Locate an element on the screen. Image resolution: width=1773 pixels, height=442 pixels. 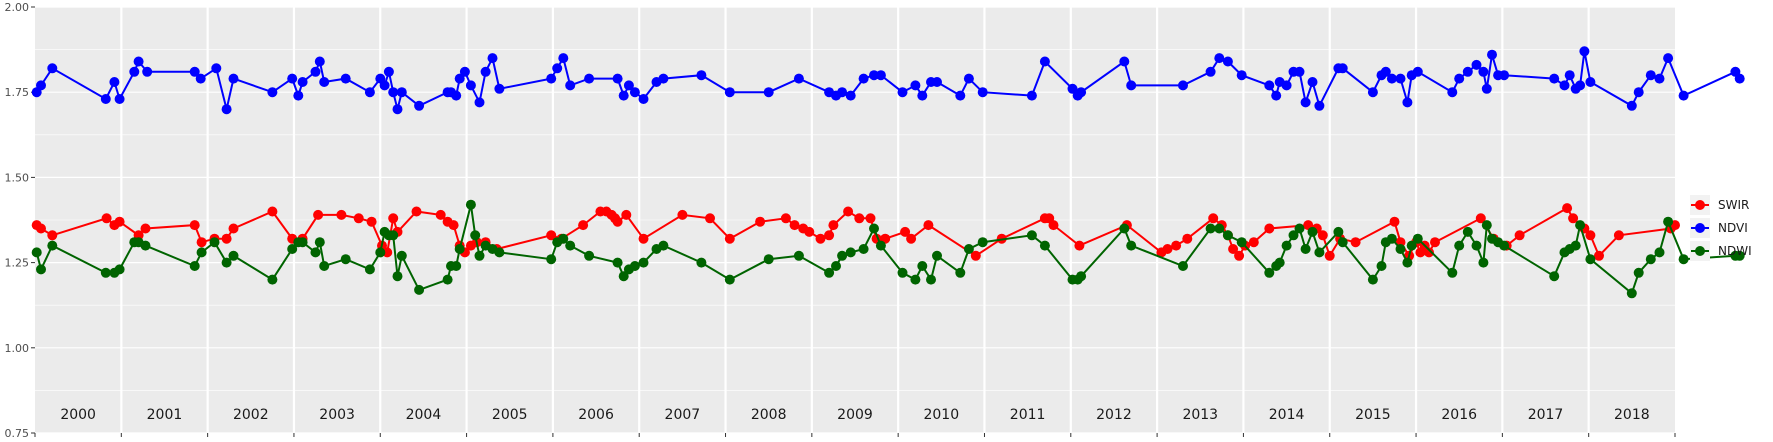
year-label: 2000 is located at coordinates (78, 415).